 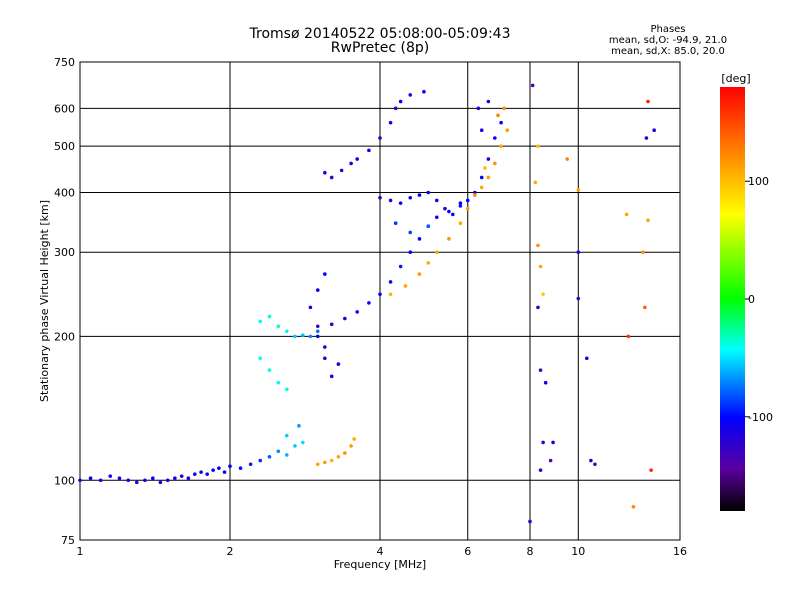 What do you see at coordinates (64, 62) in the screenshot?
I see `y-tick-label: 750` at bounding box center [64, 62].